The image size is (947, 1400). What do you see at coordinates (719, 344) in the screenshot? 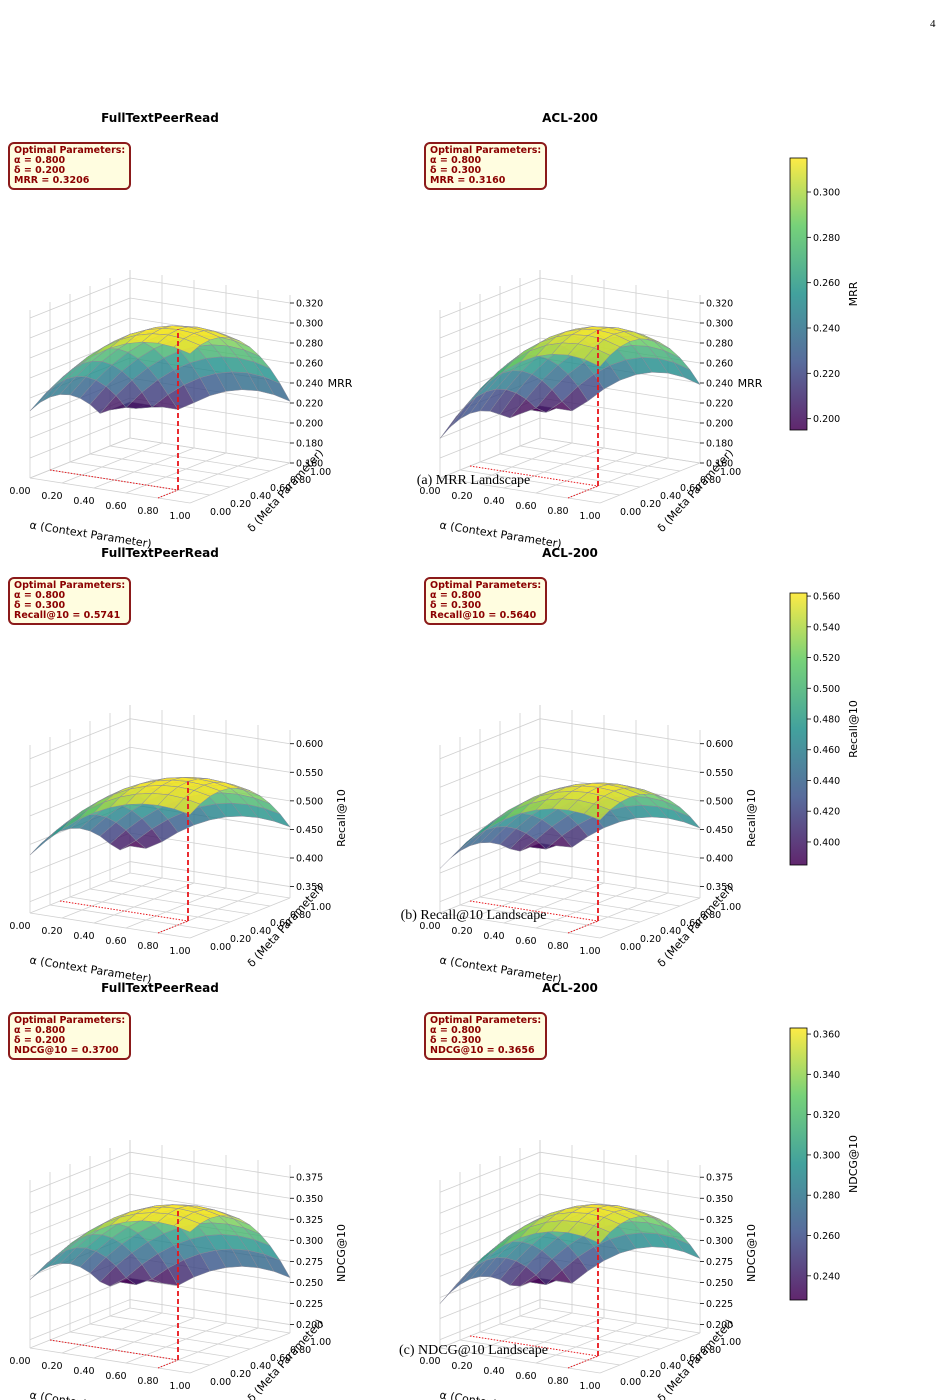
I see `z-tick-label: 0.280` at bounding box center [719, 344].